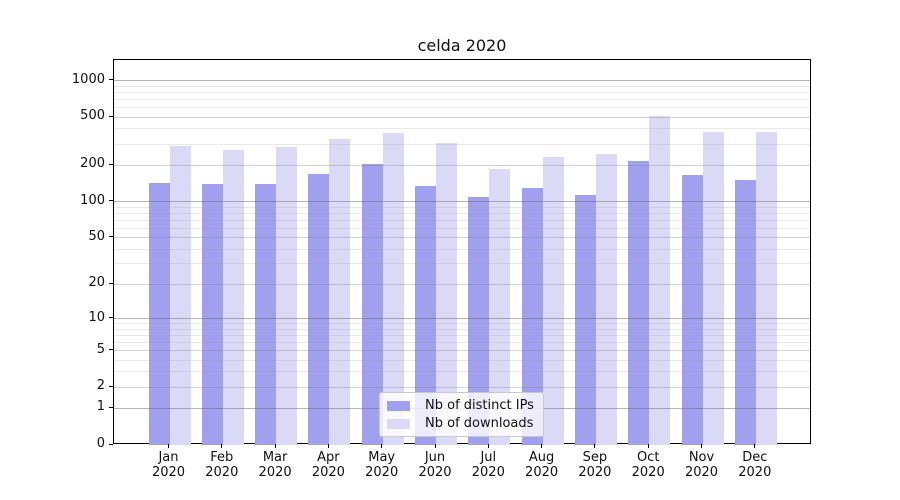  What do you see at coordinates (488, 457) in the screenshot?
I see `x-tick-month-text: Jul` at bounding box center [488, 457].